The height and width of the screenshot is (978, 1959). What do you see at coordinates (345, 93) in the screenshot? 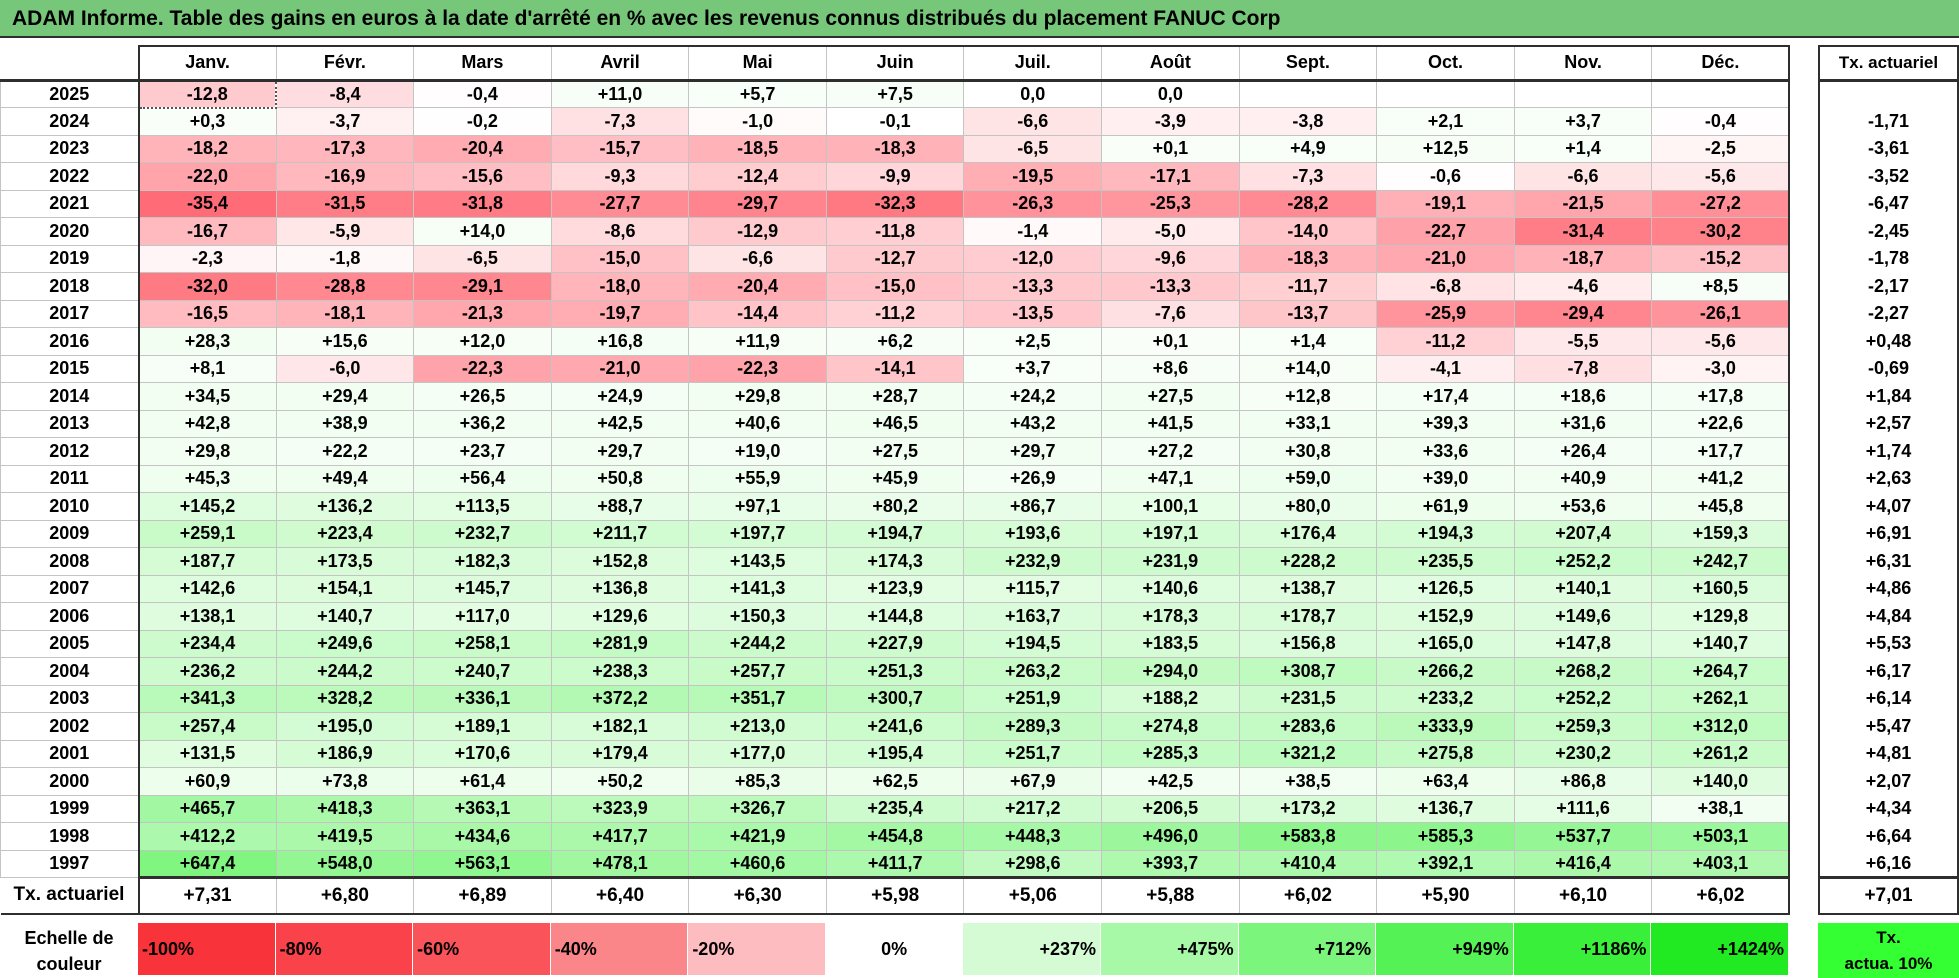
I see `gain-cell: -8,4` at bounding box center [345, 93].